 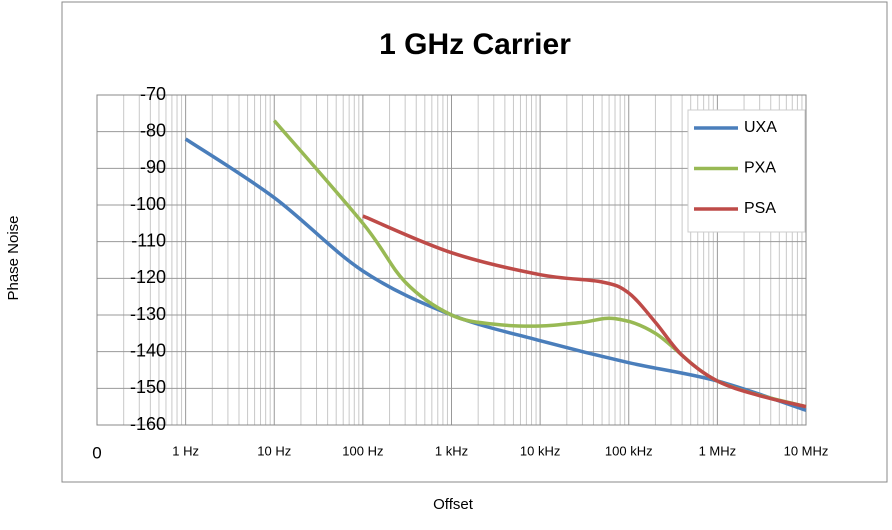 What do you see at coordinates (760, 127) in the screenshot?
I see `legend-label: UXA` at bounding box center [760, 127].